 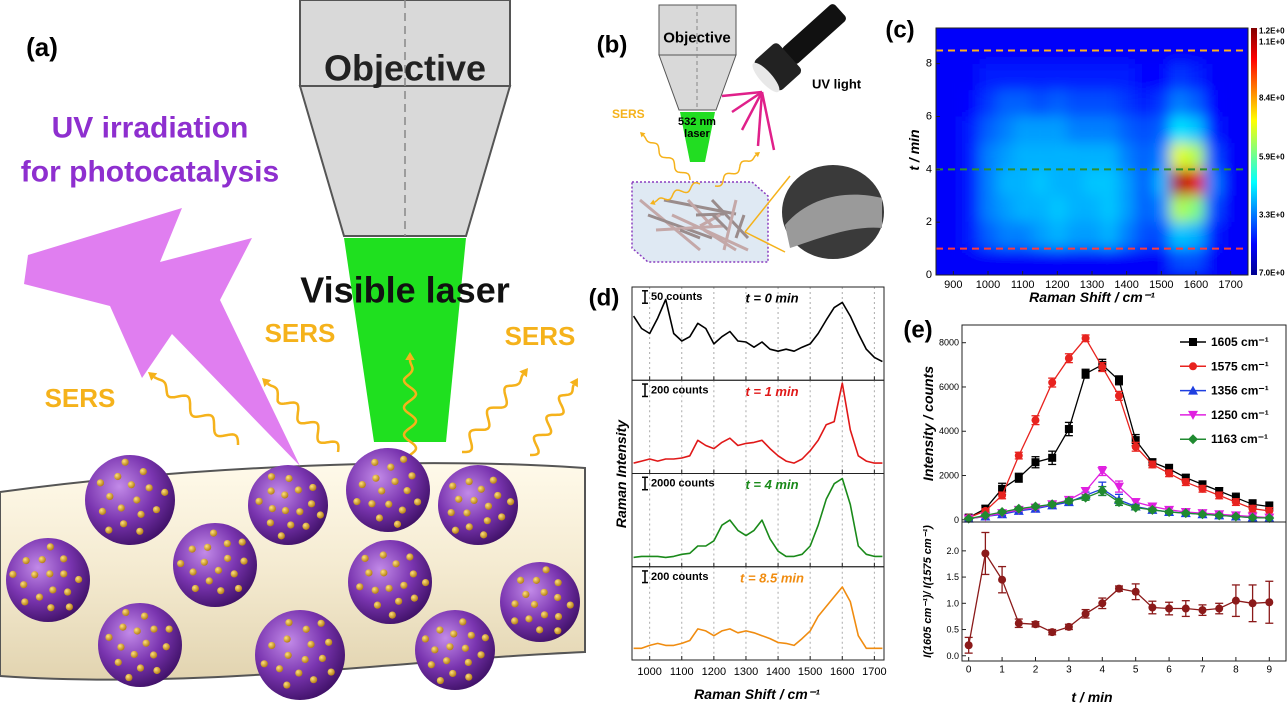 I want to click on uv-label: UV irradiation, so click(x=150, y=128).